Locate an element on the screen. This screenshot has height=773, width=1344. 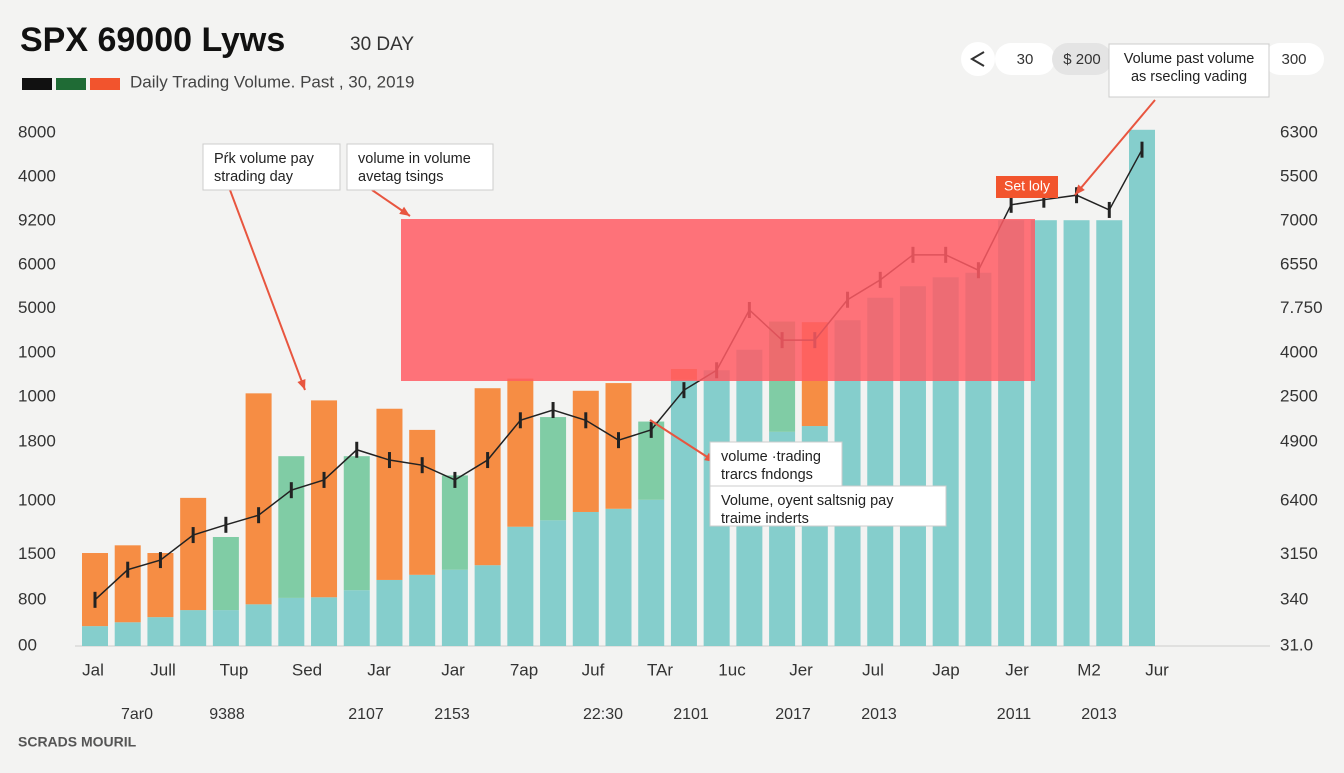
x-tick-label: Jer is located at coordinates (1017, 669).